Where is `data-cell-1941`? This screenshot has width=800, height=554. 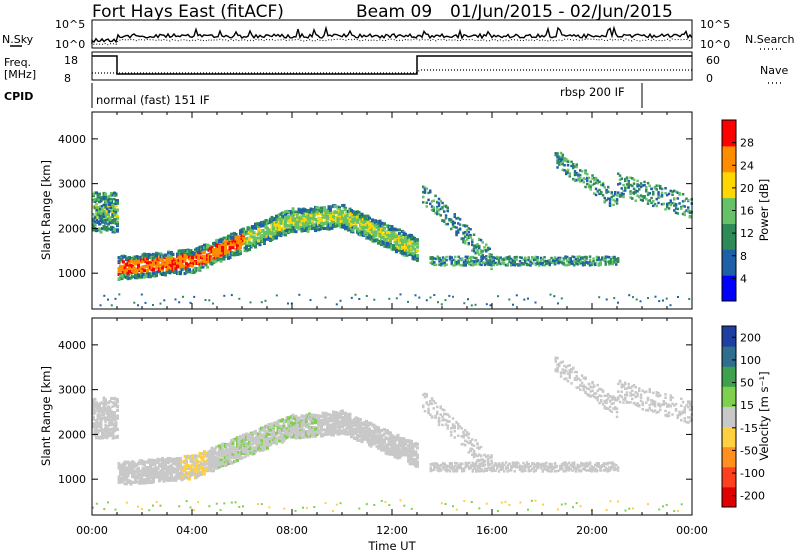 data-cell-1941 is located at coordinates (384, 228).